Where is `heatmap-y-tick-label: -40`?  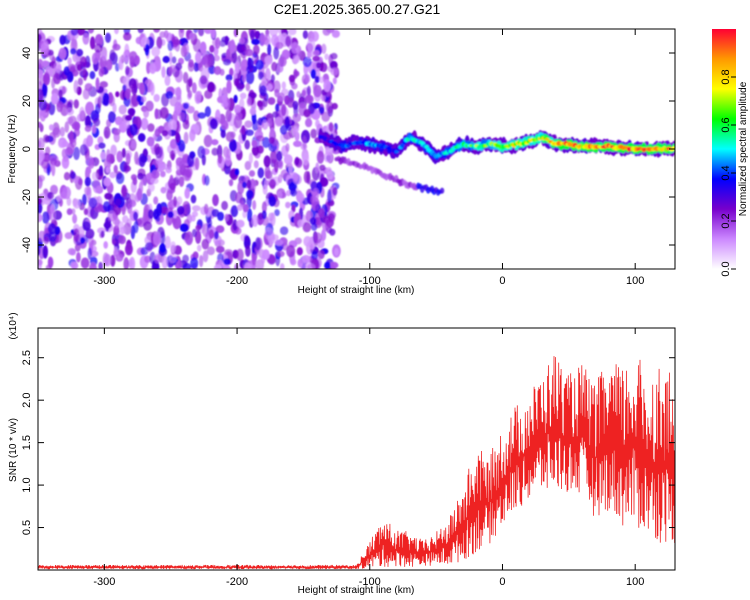 heatmap-y-tick-label: -40 is located at coordinates (27, 245).